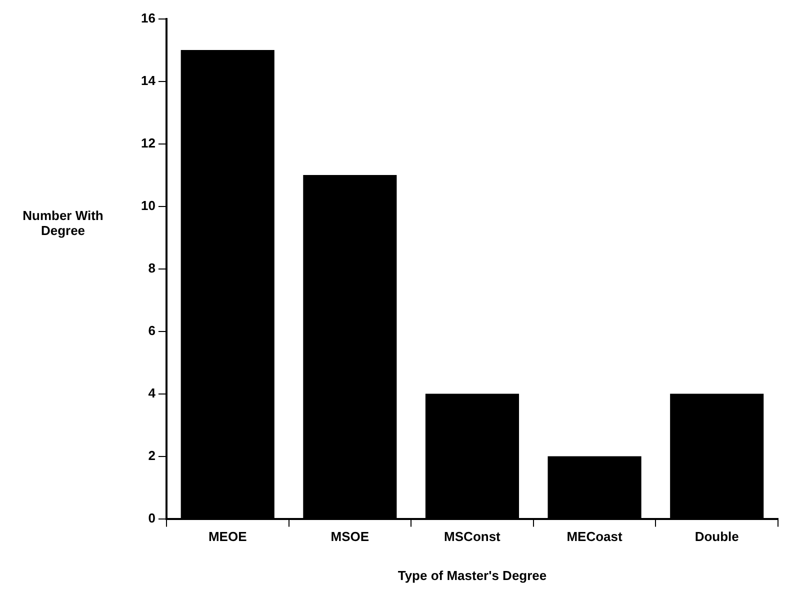  Describe the element at coordinates (152, 330) in the screenshot. I see `y-tick-label: 6` at that location.